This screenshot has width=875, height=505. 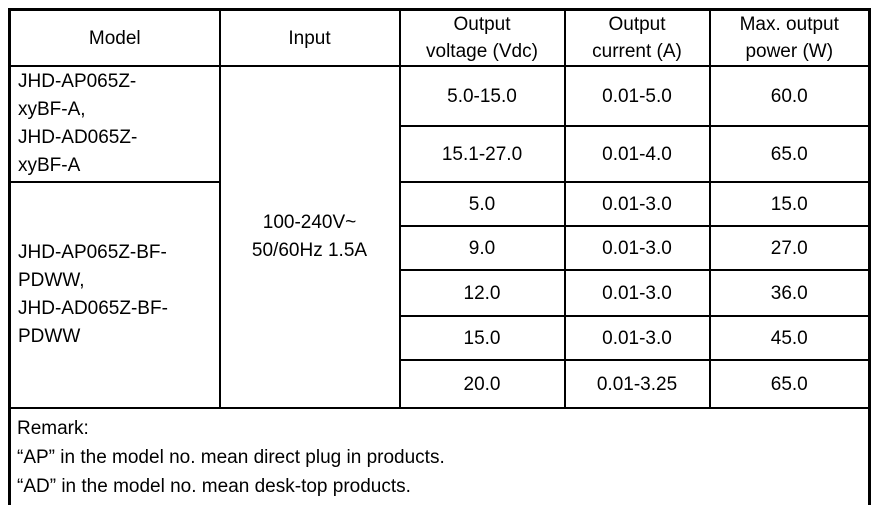 I want to click on input-spec-cell: 100-240V~ 50/60Hz 1.5A, so click(x=309, y=237).